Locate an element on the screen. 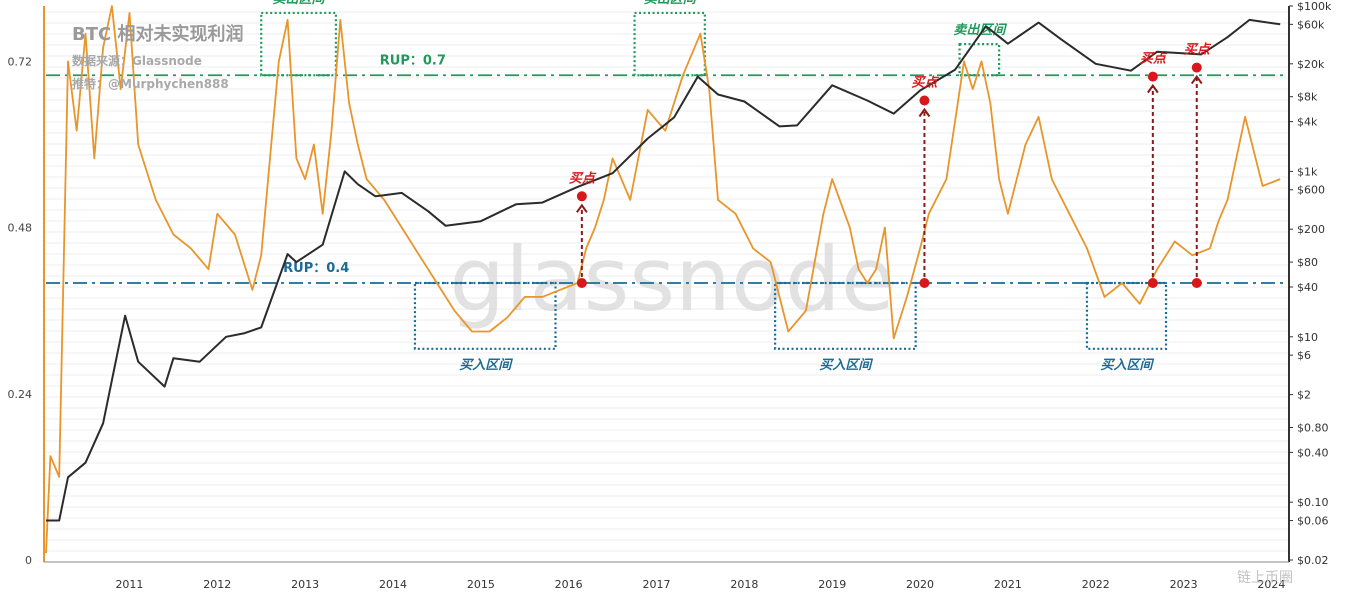  x-tick-label: 2016 is located at coordinates (569, 584).